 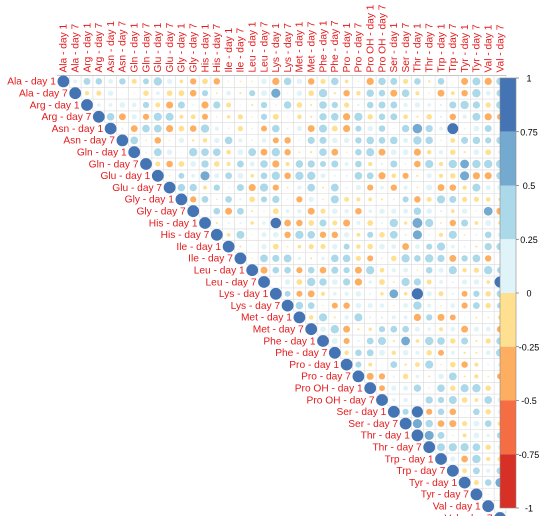 I want to click on column-label: Pro OH - day 1, so click(x=371, y=38).